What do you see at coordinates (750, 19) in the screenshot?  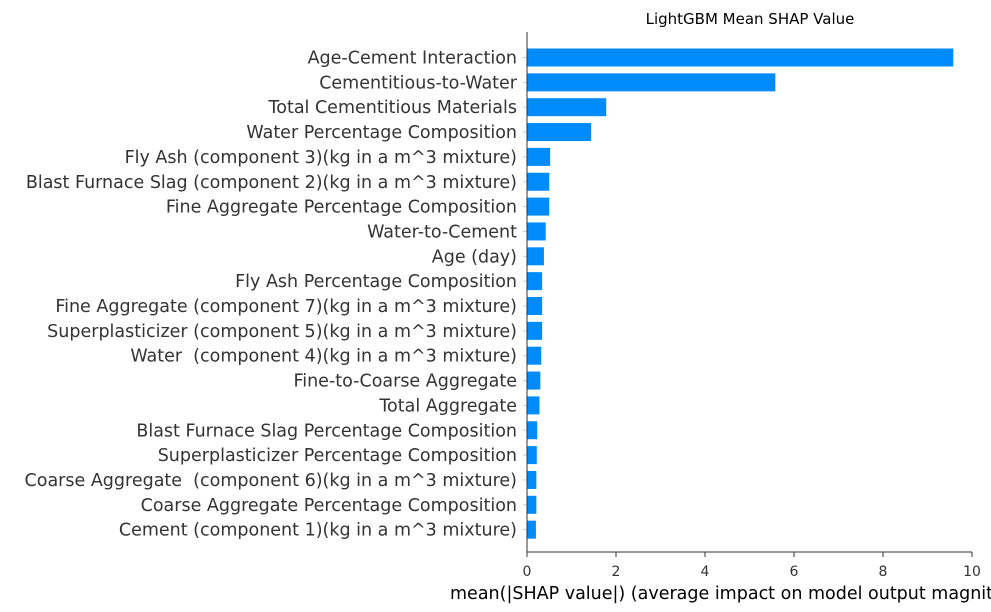 I see `chart-title: LightGBM Mean SHAP Value` at bounding box center [750, 19].